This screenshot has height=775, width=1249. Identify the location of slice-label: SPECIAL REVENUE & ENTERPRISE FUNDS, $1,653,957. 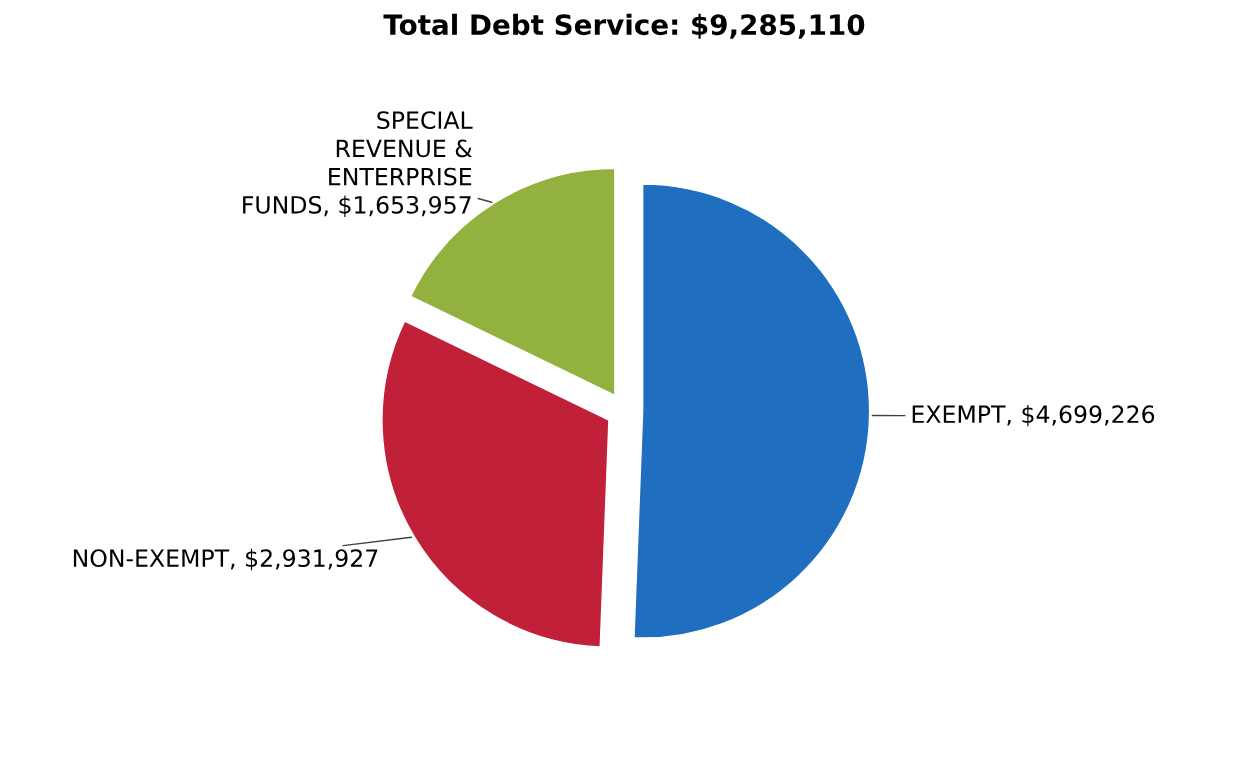
(358, 164).